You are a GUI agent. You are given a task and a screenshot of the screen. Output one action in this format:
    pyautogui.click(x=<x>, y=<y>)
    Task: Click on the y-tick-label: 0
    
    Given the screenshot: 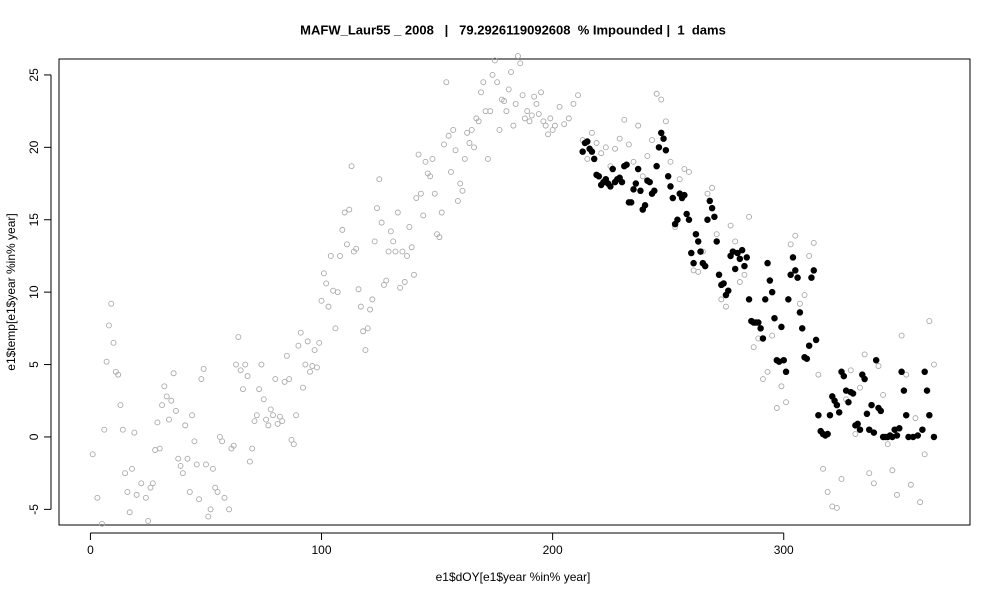 What is the action you would take?
    pyautogui.click(x=34, y=436)
    